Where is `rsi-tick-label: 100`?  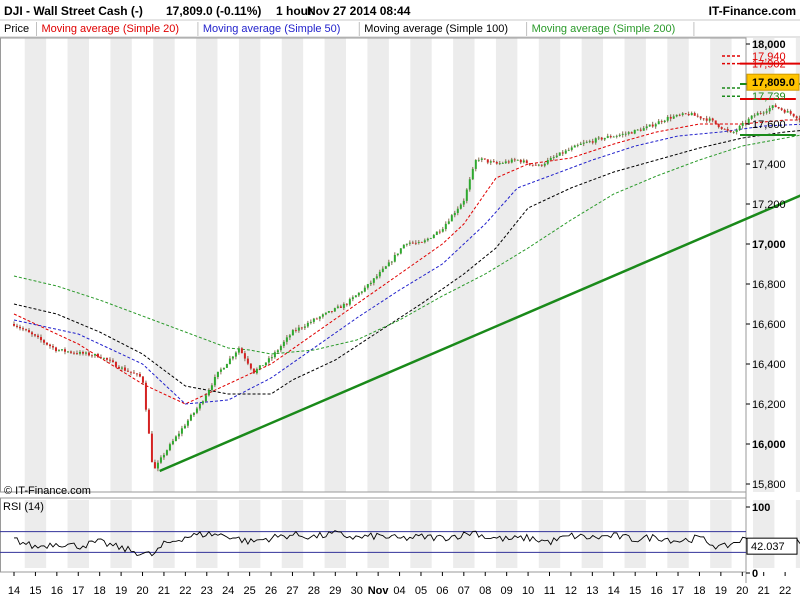 rsi-tick-label: 100 is located at coordinates (761, 508).